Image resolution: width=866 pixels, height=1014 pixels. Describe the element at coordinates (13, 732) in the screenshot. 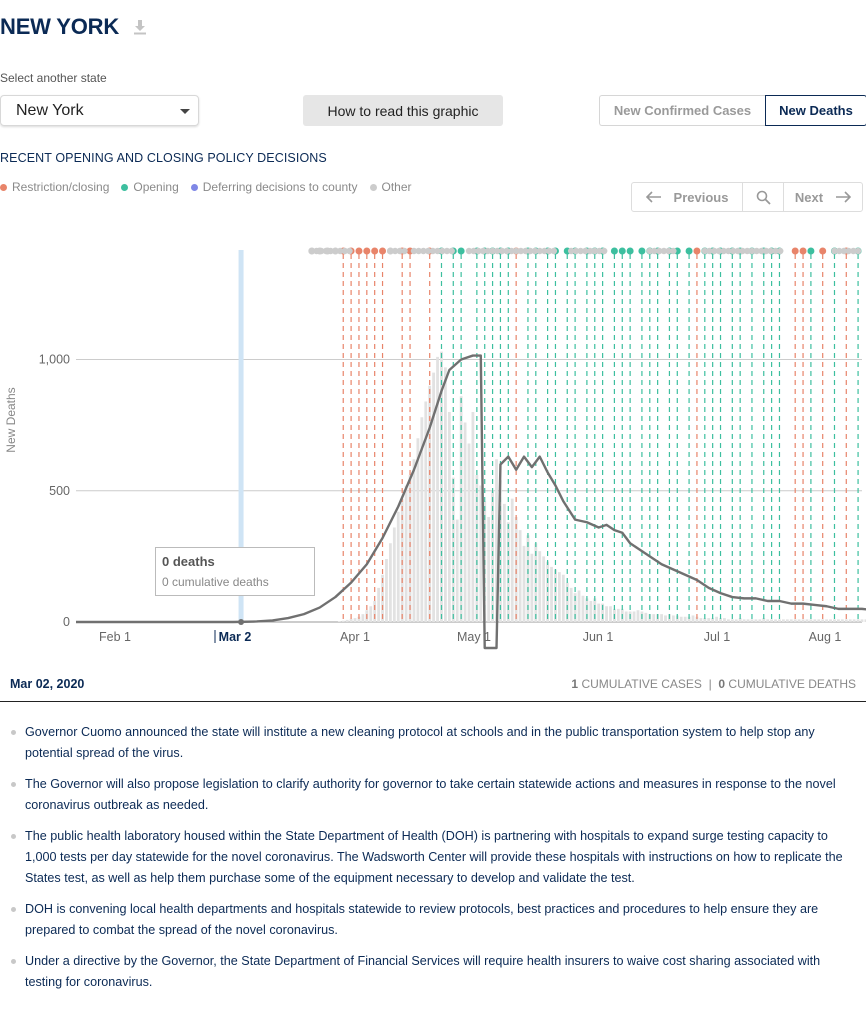

I see `bullet` at that location.